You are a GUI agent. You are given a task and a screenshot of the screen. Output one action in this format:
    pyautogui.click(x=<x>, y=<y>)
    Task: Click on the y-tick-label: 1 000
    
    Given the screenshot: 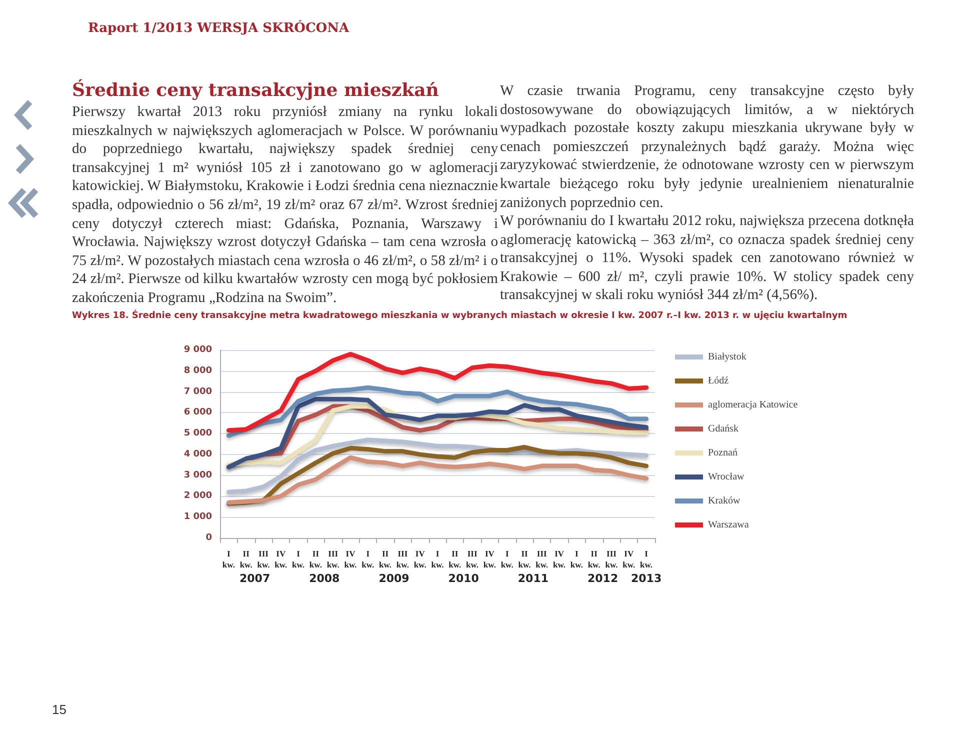 What is the action you would take?
    pyautogui.click(x=198, y=517)
    